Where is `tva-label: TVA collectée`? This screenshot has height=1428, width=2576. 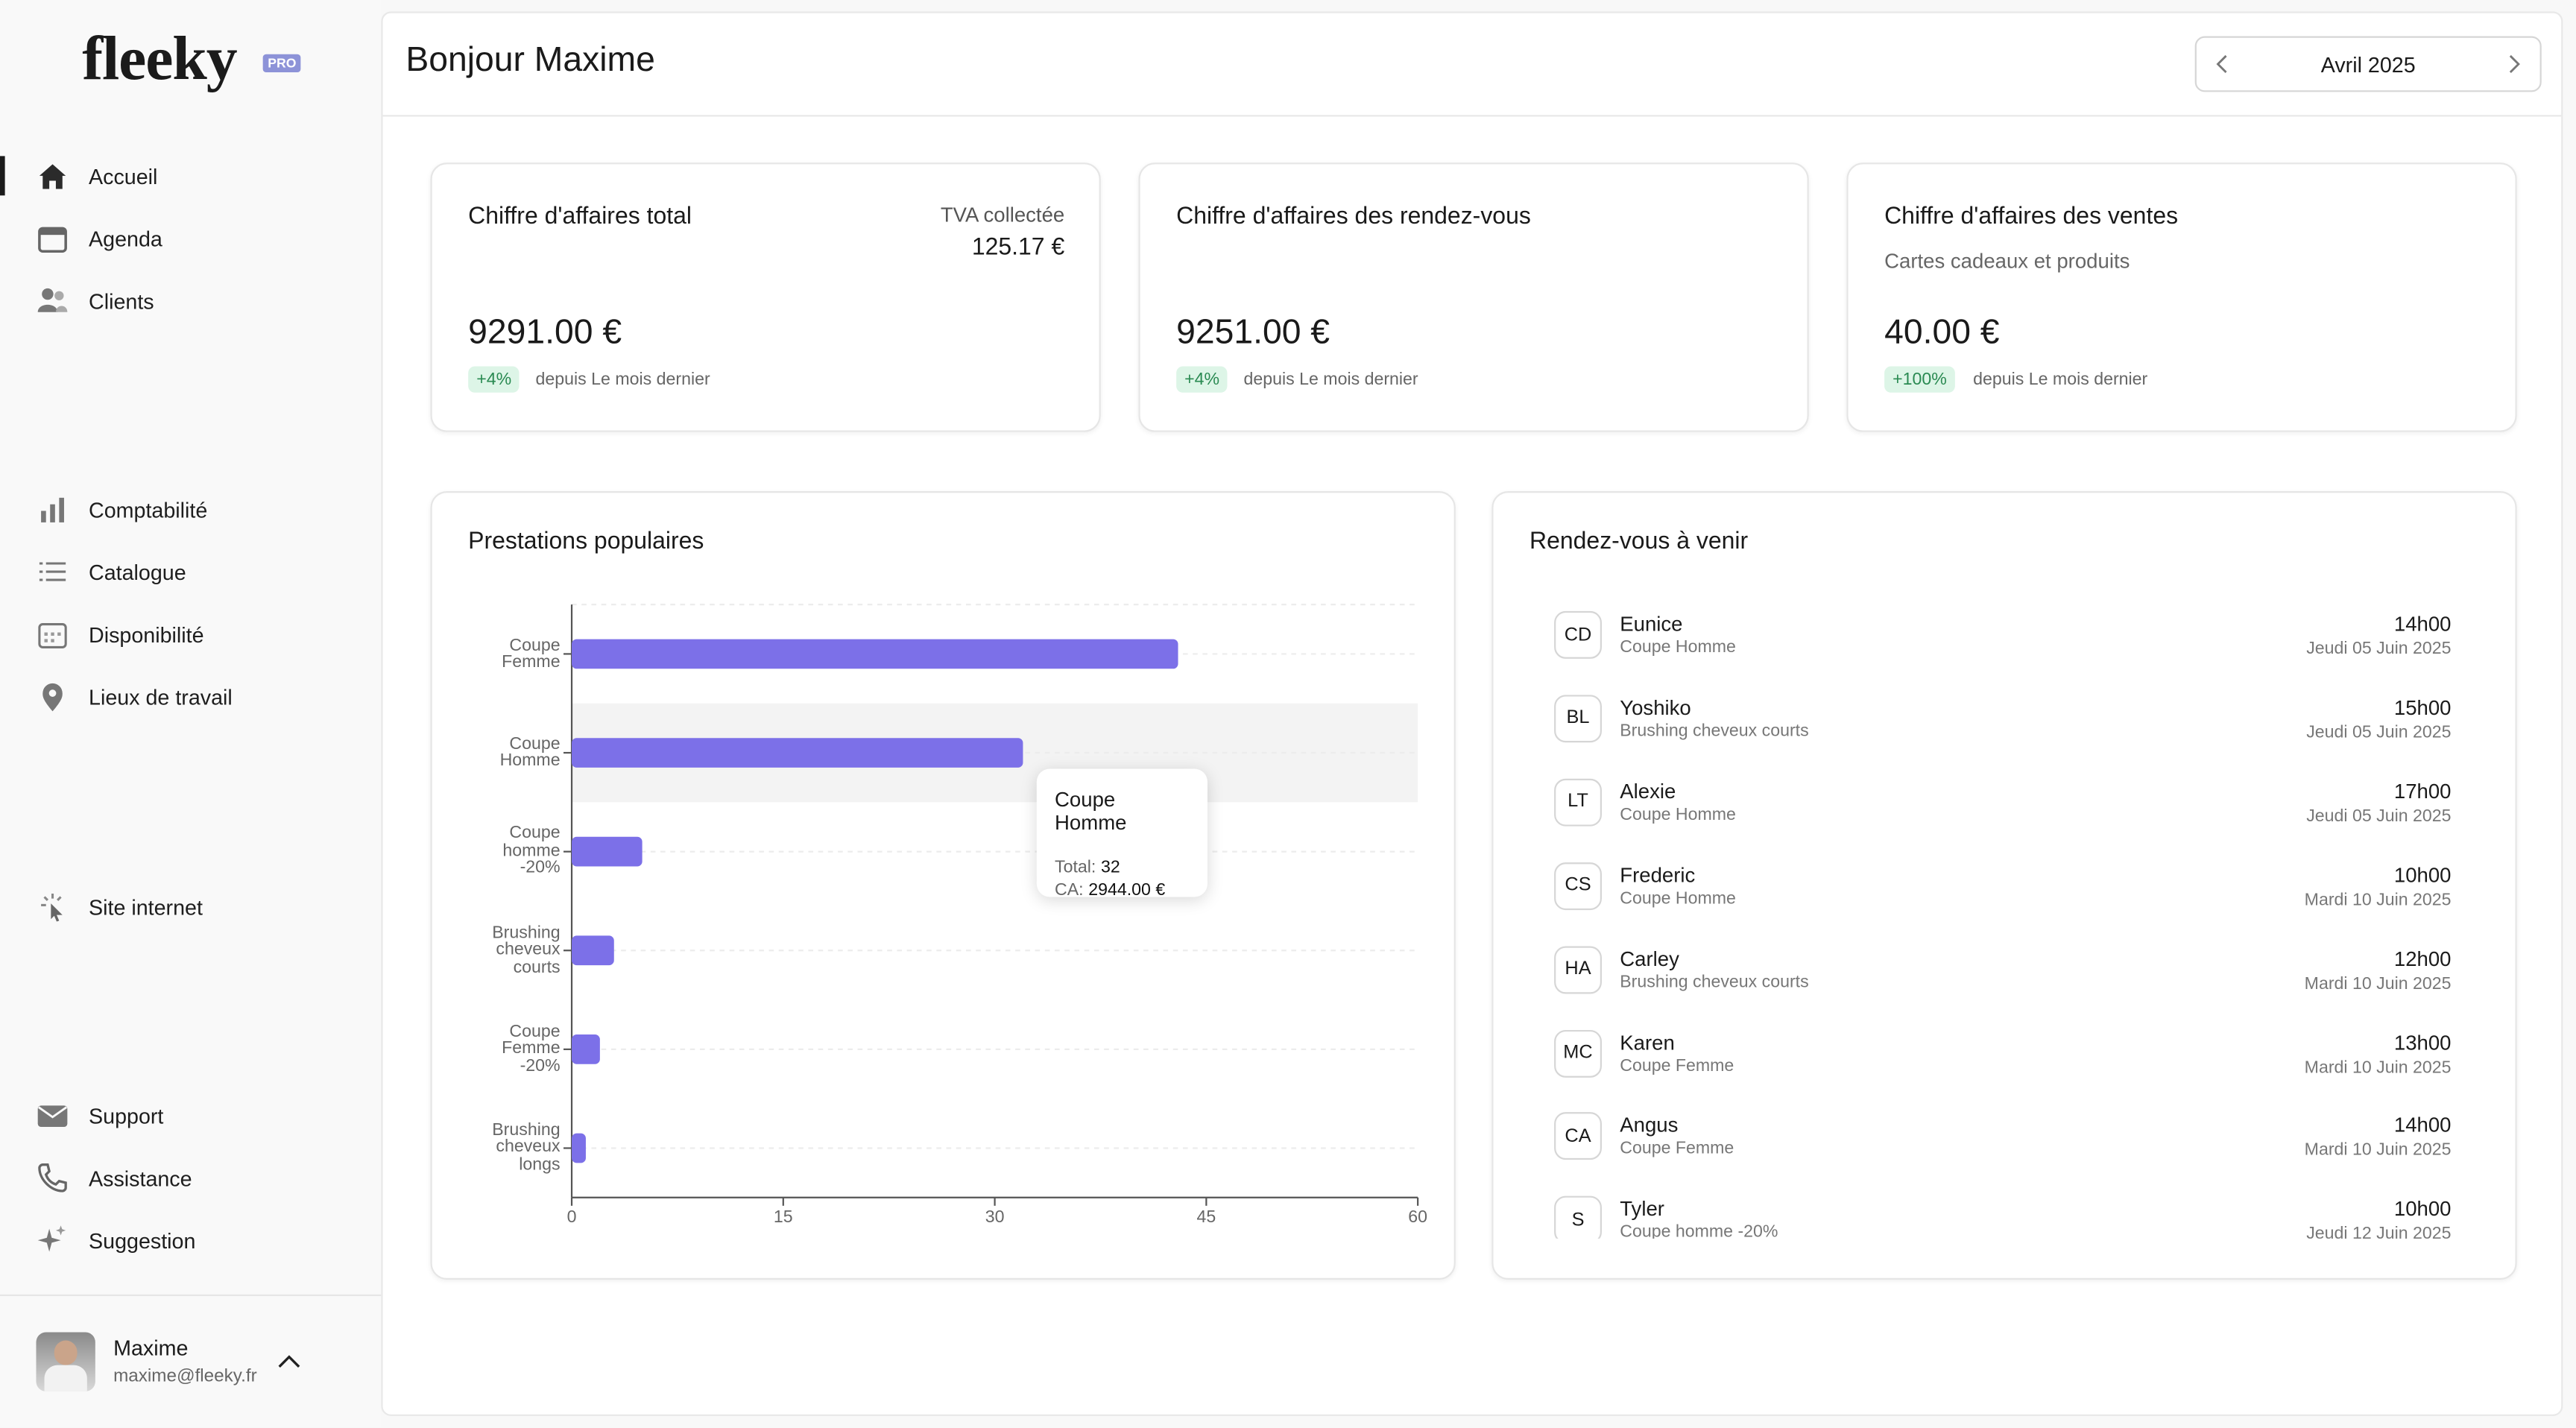
tva-label: TVA collectée is located at coordinates (1002, 215).